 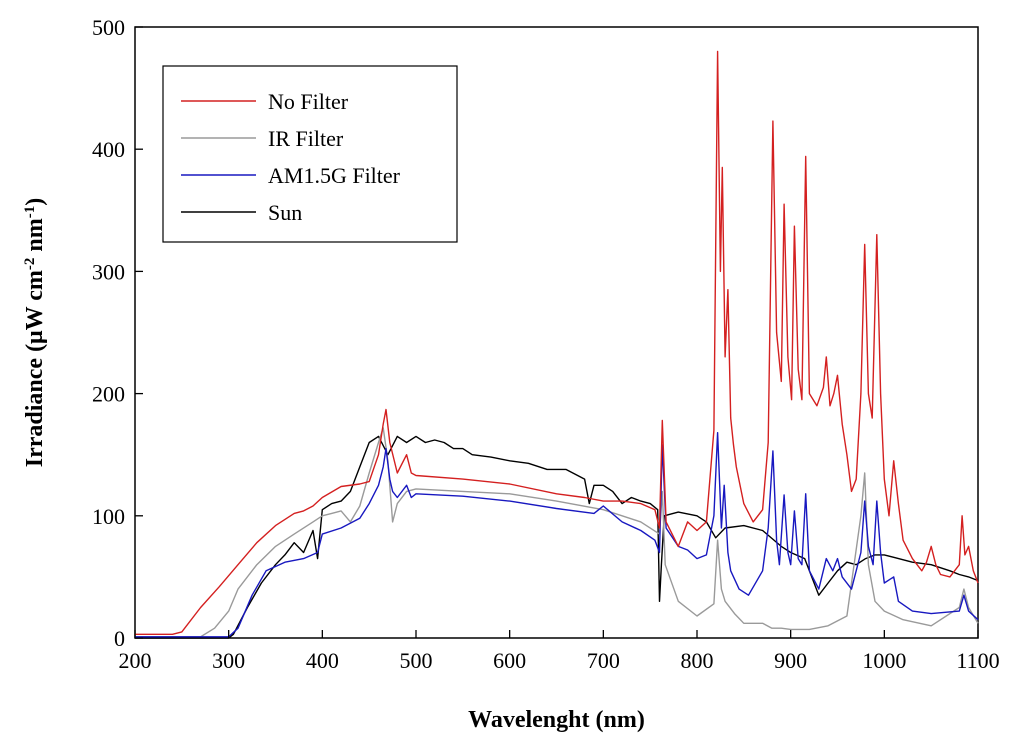 I want to click on x-tick-label-2: 400, so click(x=322, y=660).